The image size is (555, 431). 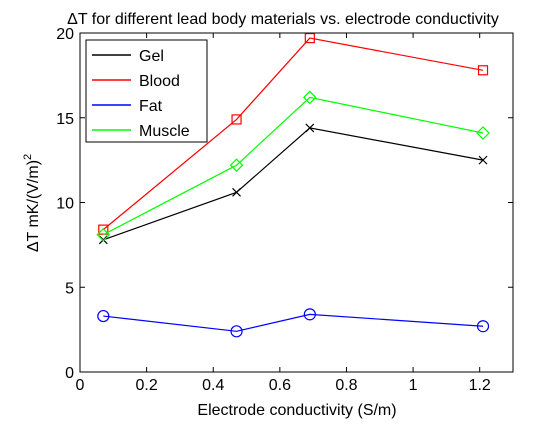 I want to click on x-tick-label: 0.2, so click(x=146, y=385).